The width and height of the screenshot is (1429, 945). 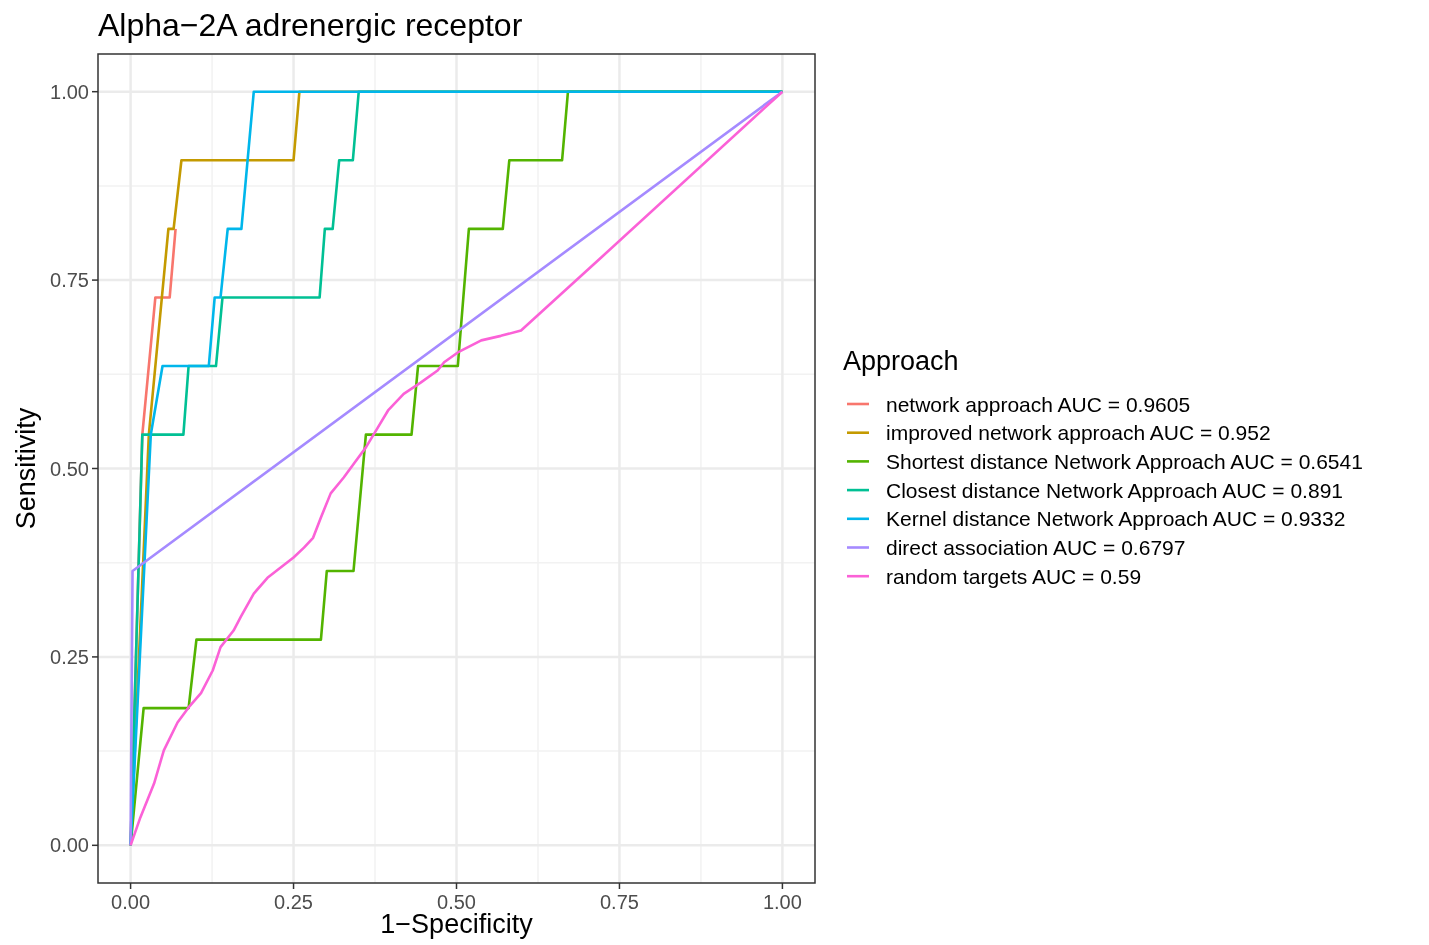 I want to click on legend-label: random targets AUC = 0.59, so click(x=1014, y=576).